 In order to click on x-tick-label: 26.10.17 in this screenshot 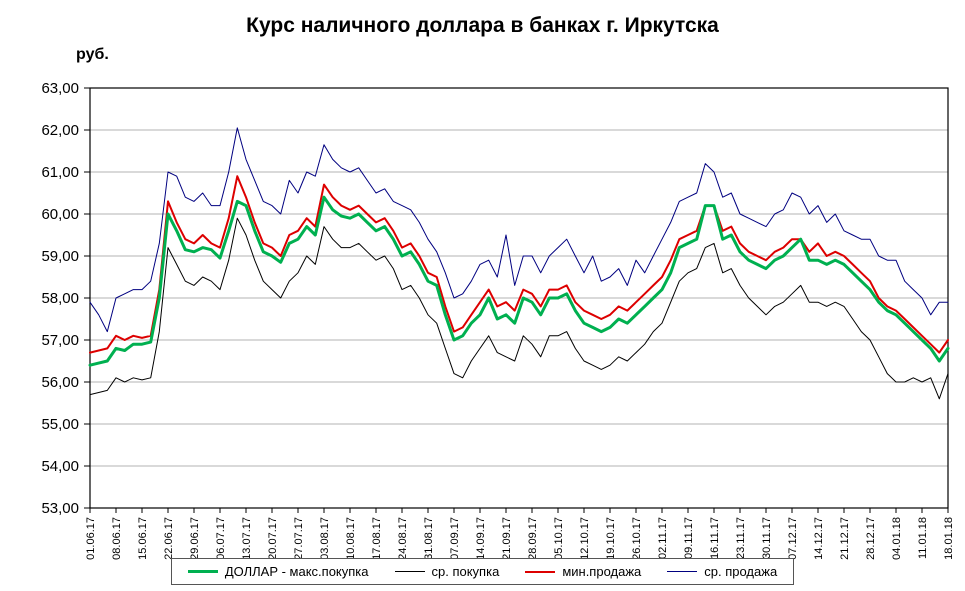, I will do `click(637, 538)`.